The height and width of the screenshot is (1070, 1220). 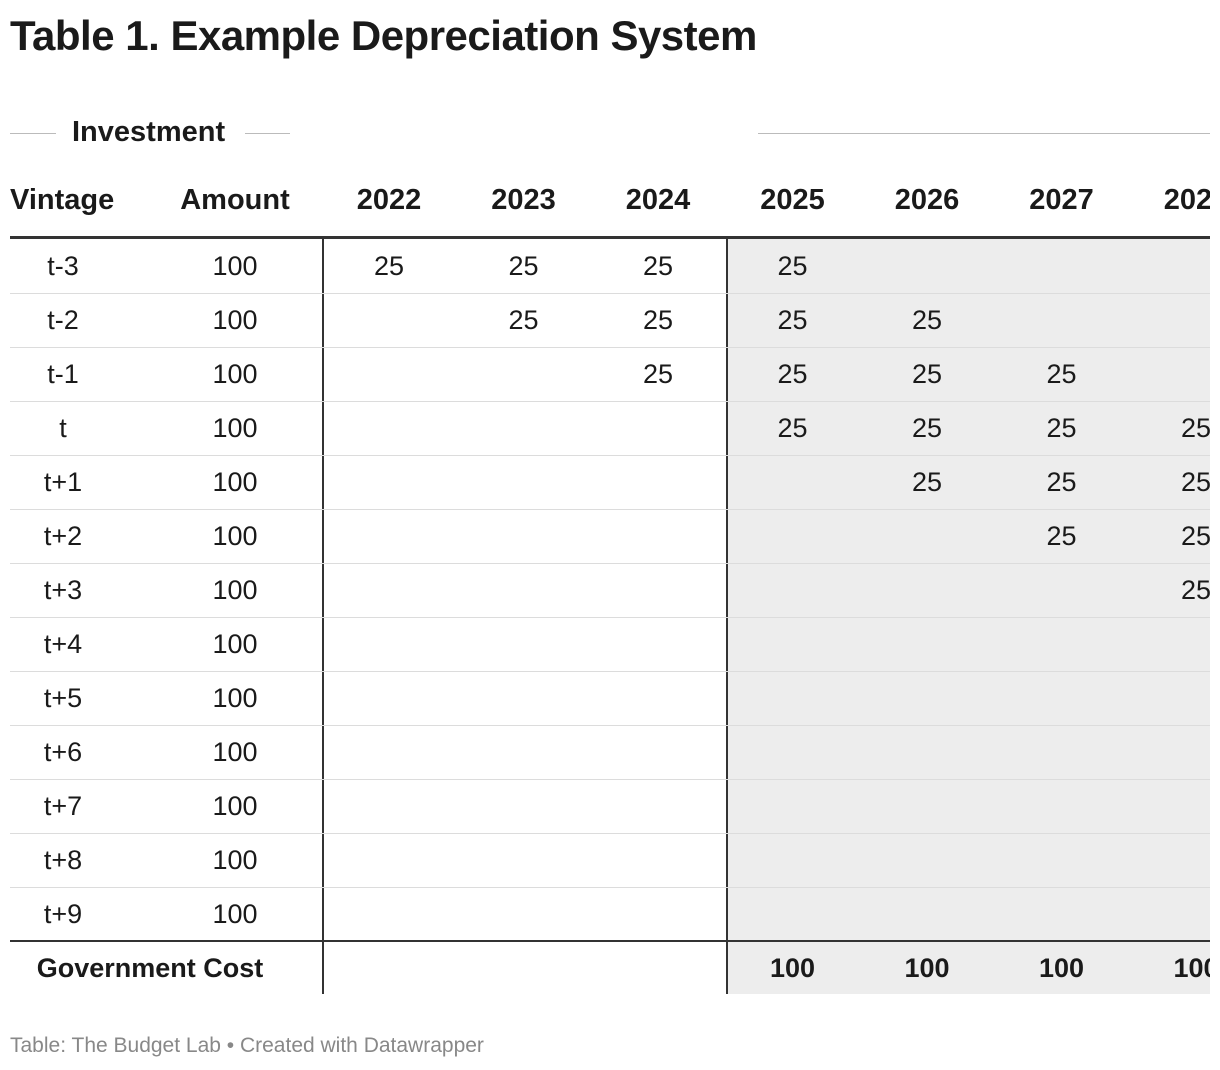 What do you see at coordinates (150, 968) in the screenshot?
I see `total-label: Government Cost` at bounding box center [150, 968].